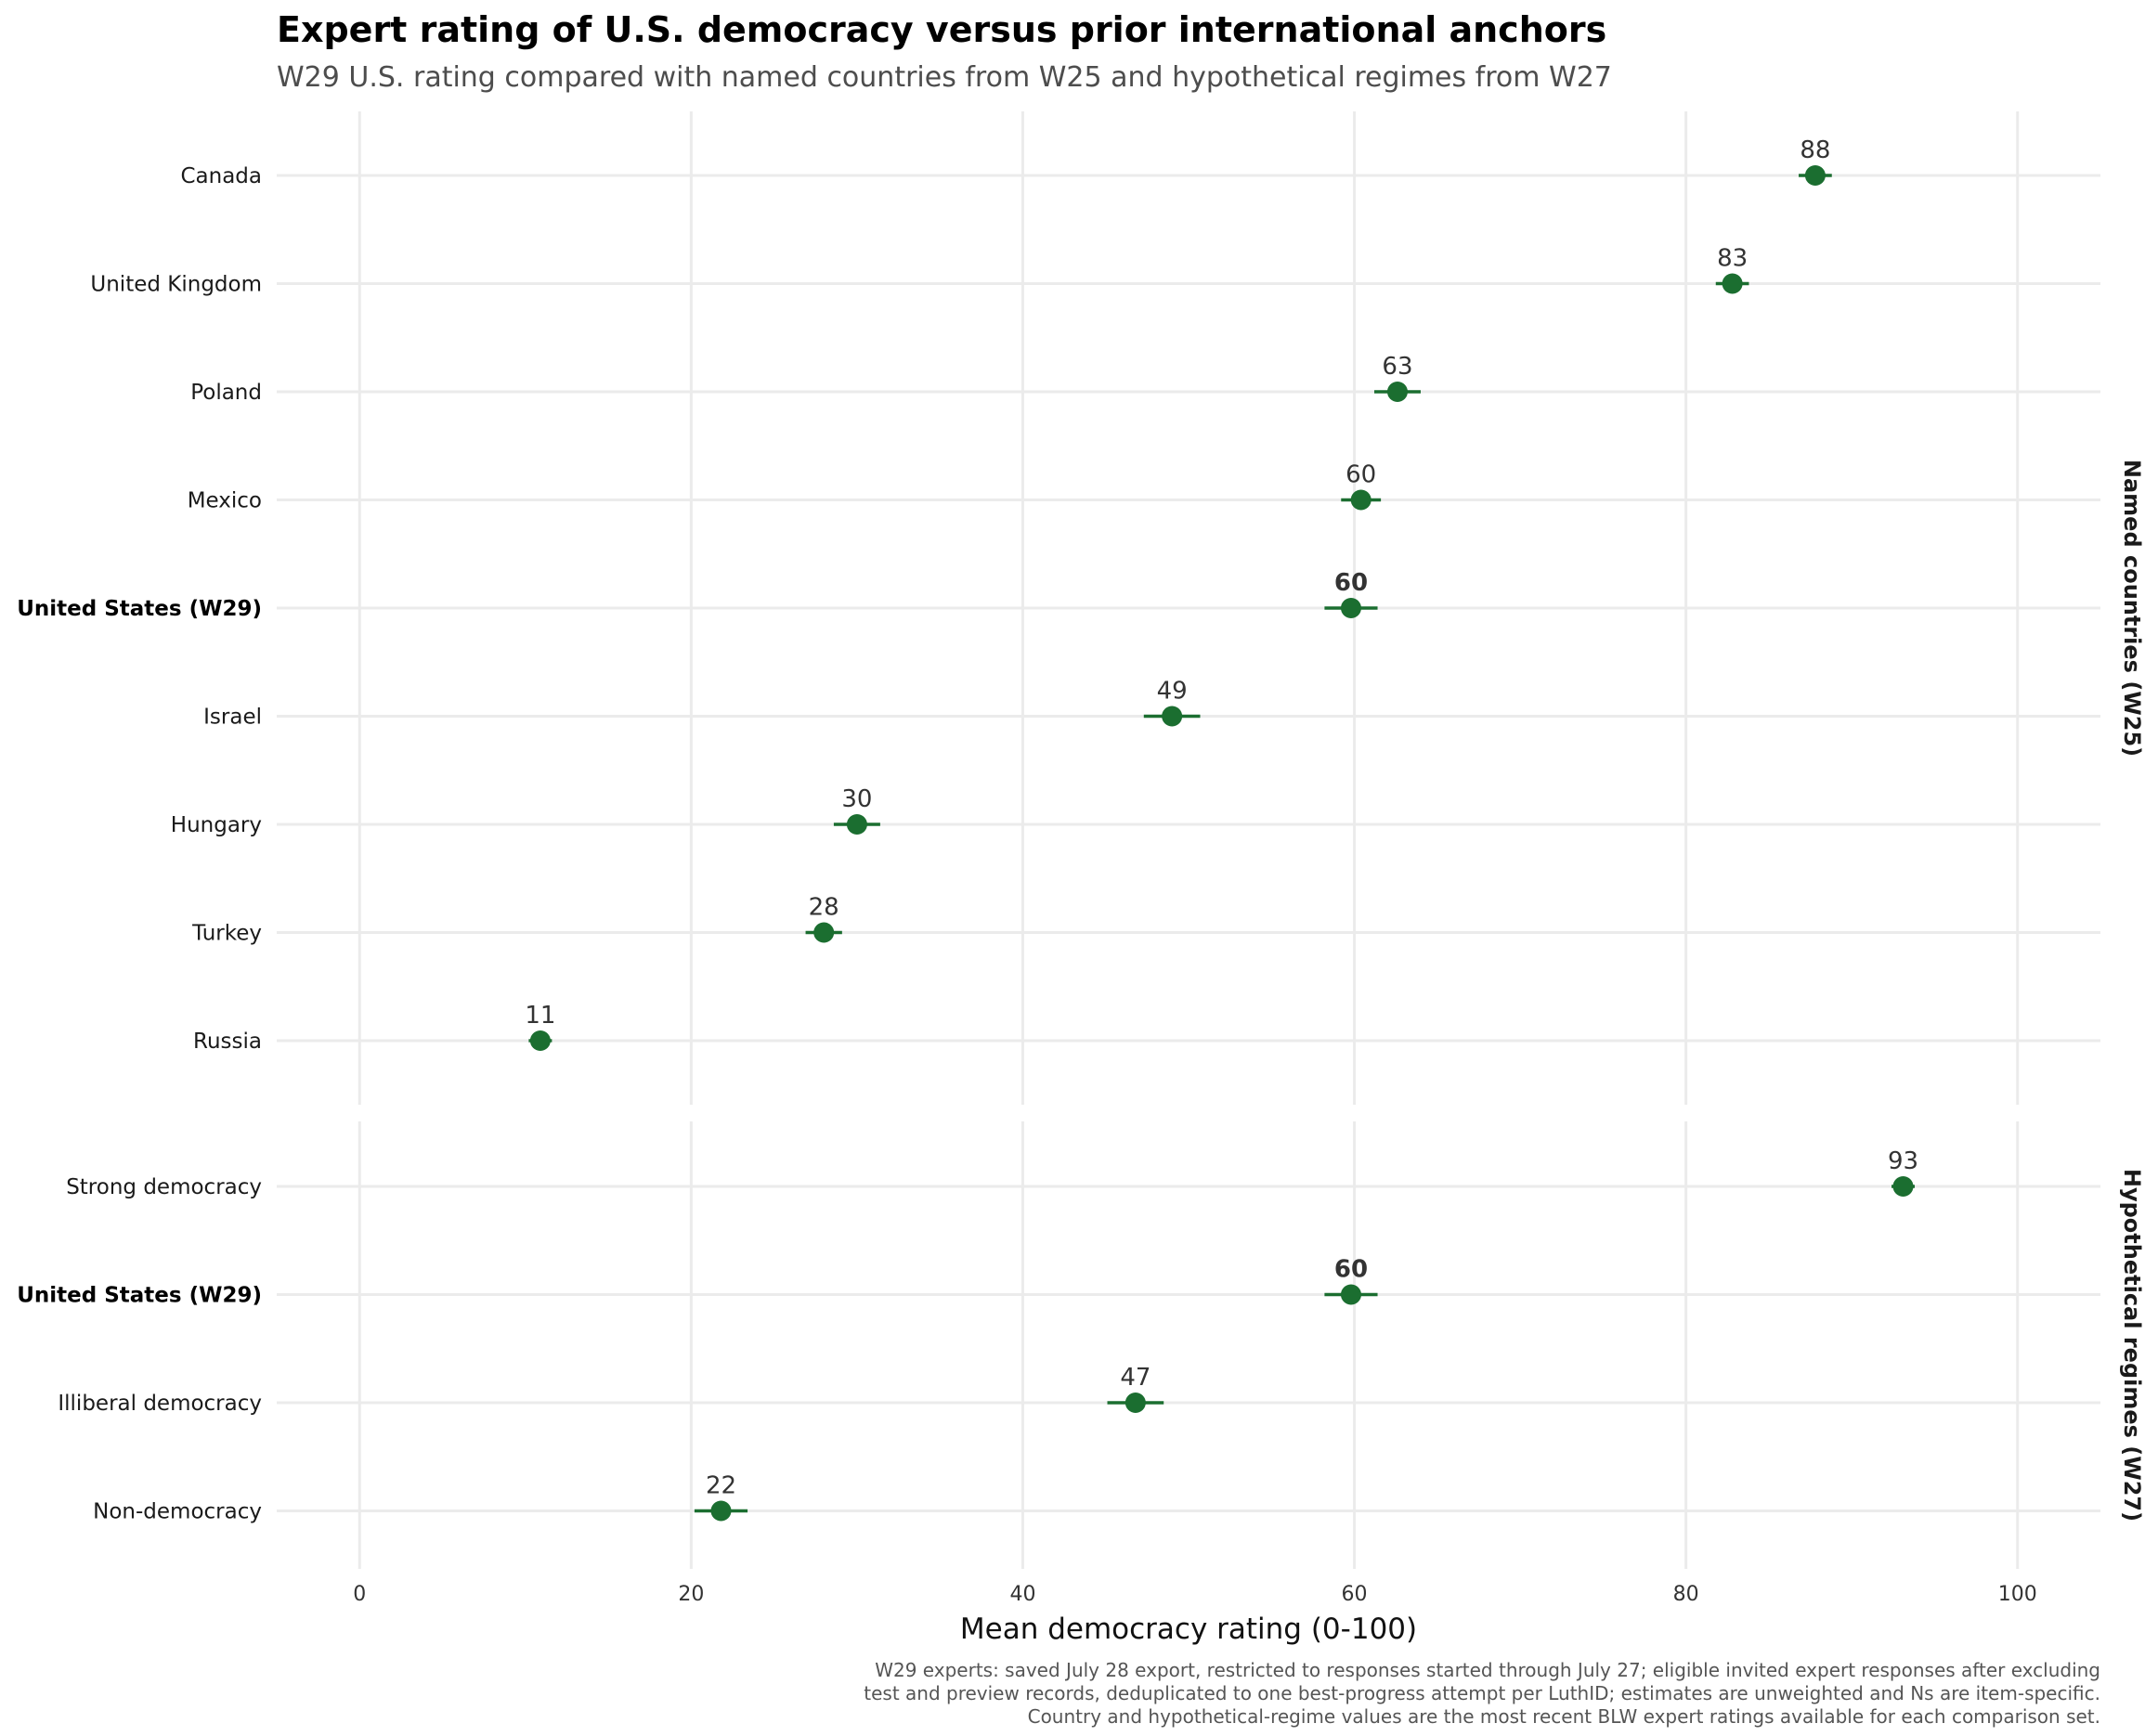  What do you see at coordinates (160, 1404) in the screenshot?
I see `y-tick-label: Illiberal democracy` at bounding box center [160, 1404].